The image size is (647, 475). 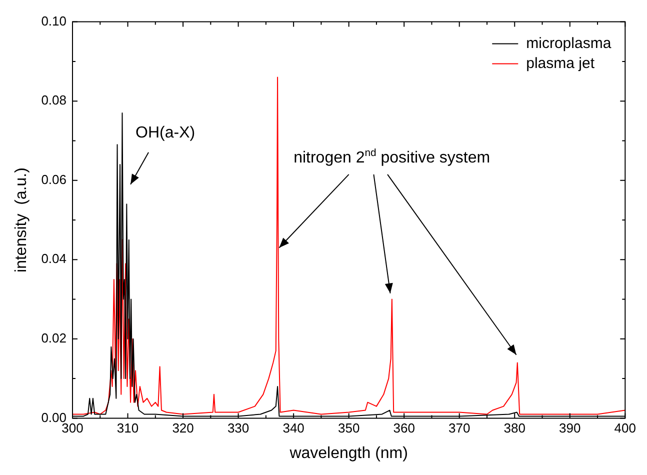 I want to click on legend-label: plasma jet, so click(x=561, y=63).